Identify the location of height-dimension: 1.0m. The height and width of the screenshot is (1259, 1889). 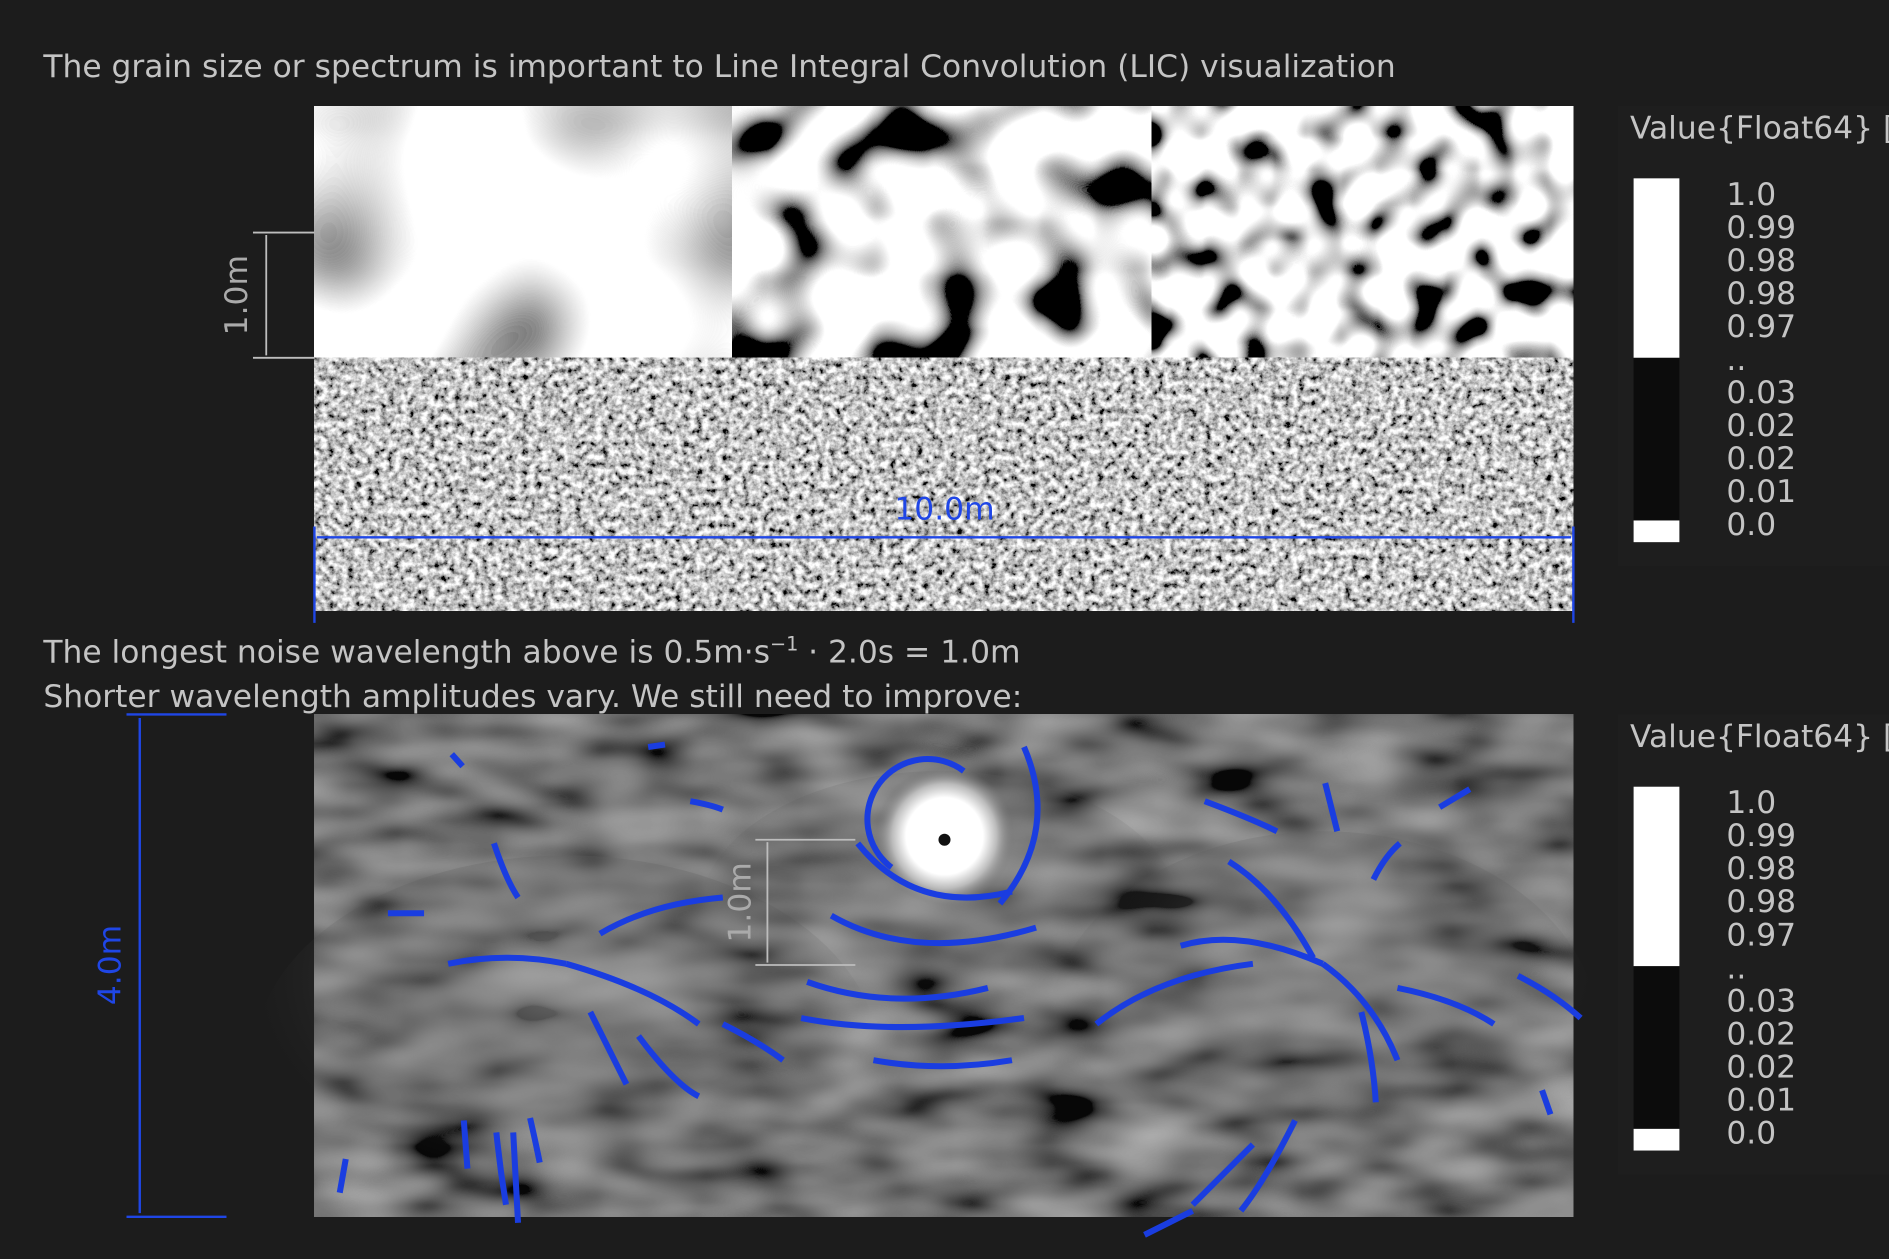
(267, 295).